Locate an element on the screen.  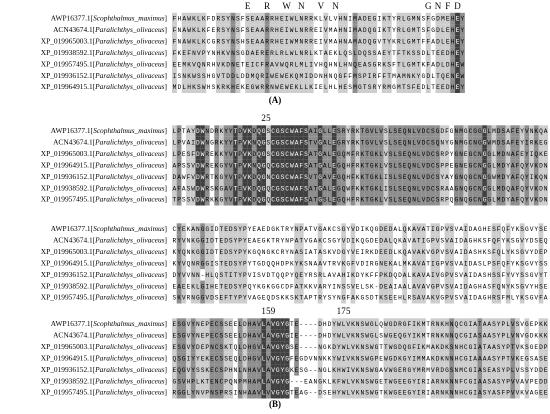
sequence-name-part: Scophthalmus_maximus is located at coordinates (129, 228).